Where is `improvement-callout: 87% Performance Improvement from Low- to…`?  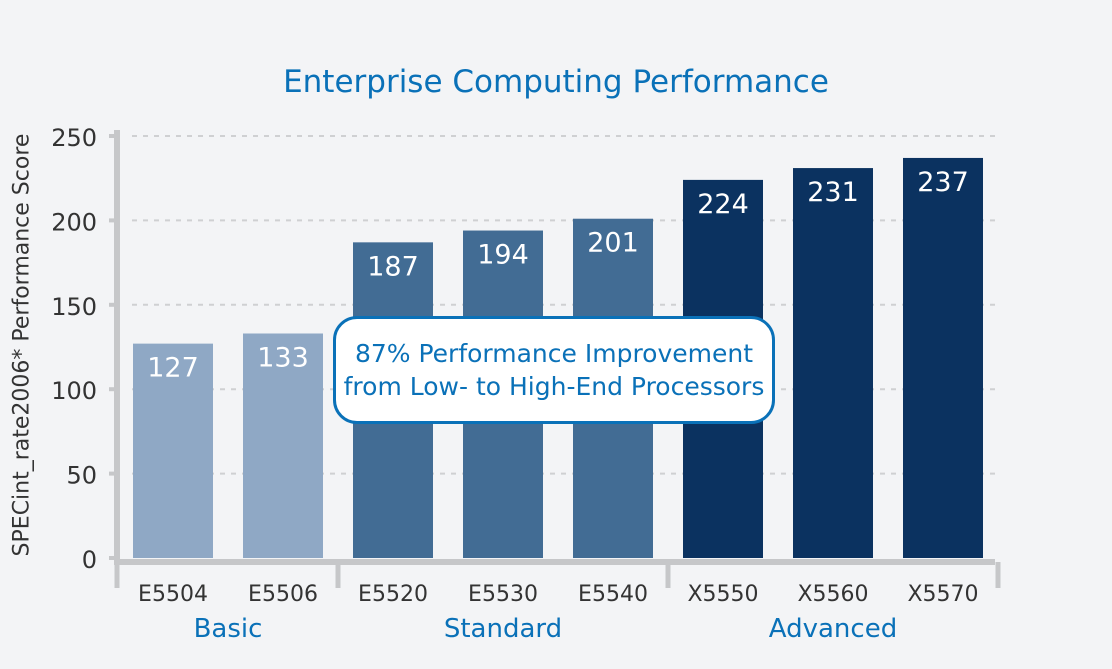
improvement-callout: 87% Performance Improvement from Low- to… is located at coordinates (554, 370).